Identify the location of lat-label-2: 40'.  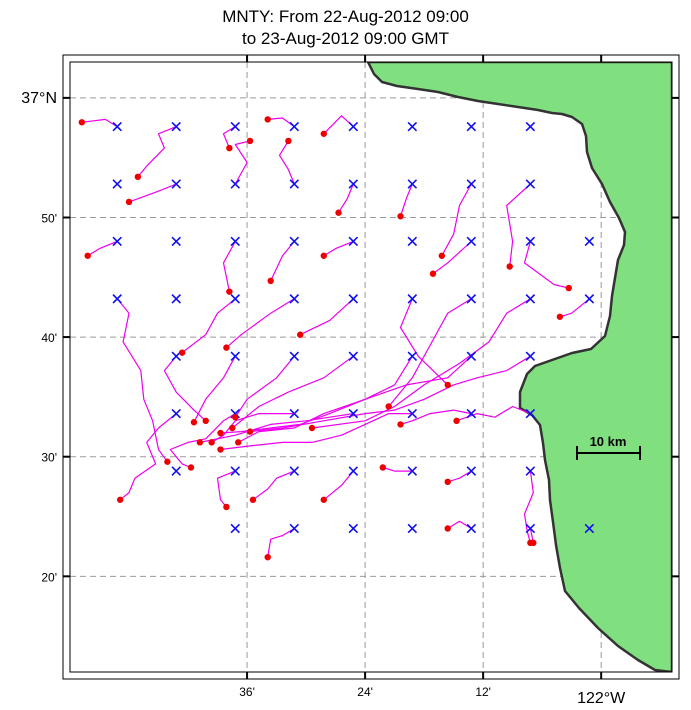
(49, 338).